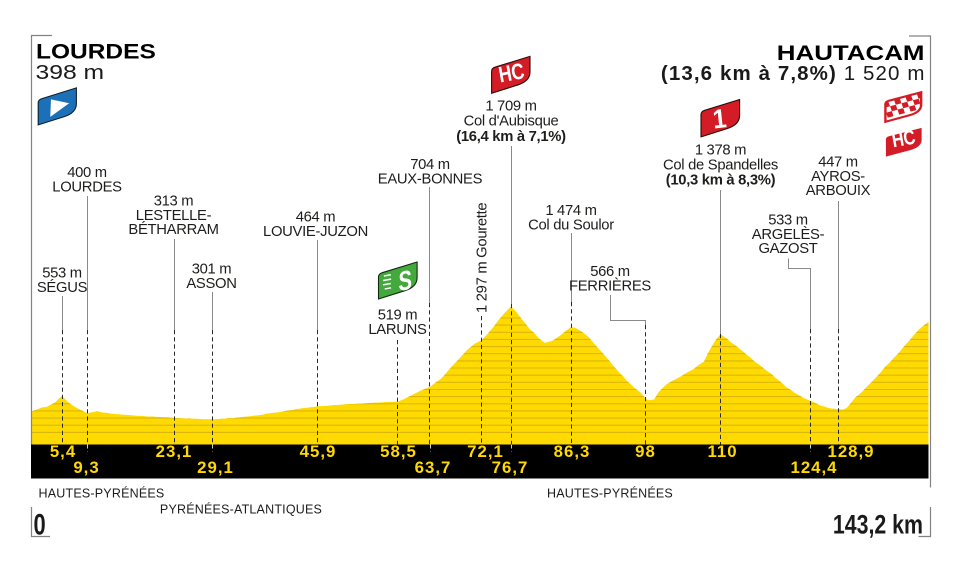  I want to click on svg-text: 124,4, so click(814, 467).